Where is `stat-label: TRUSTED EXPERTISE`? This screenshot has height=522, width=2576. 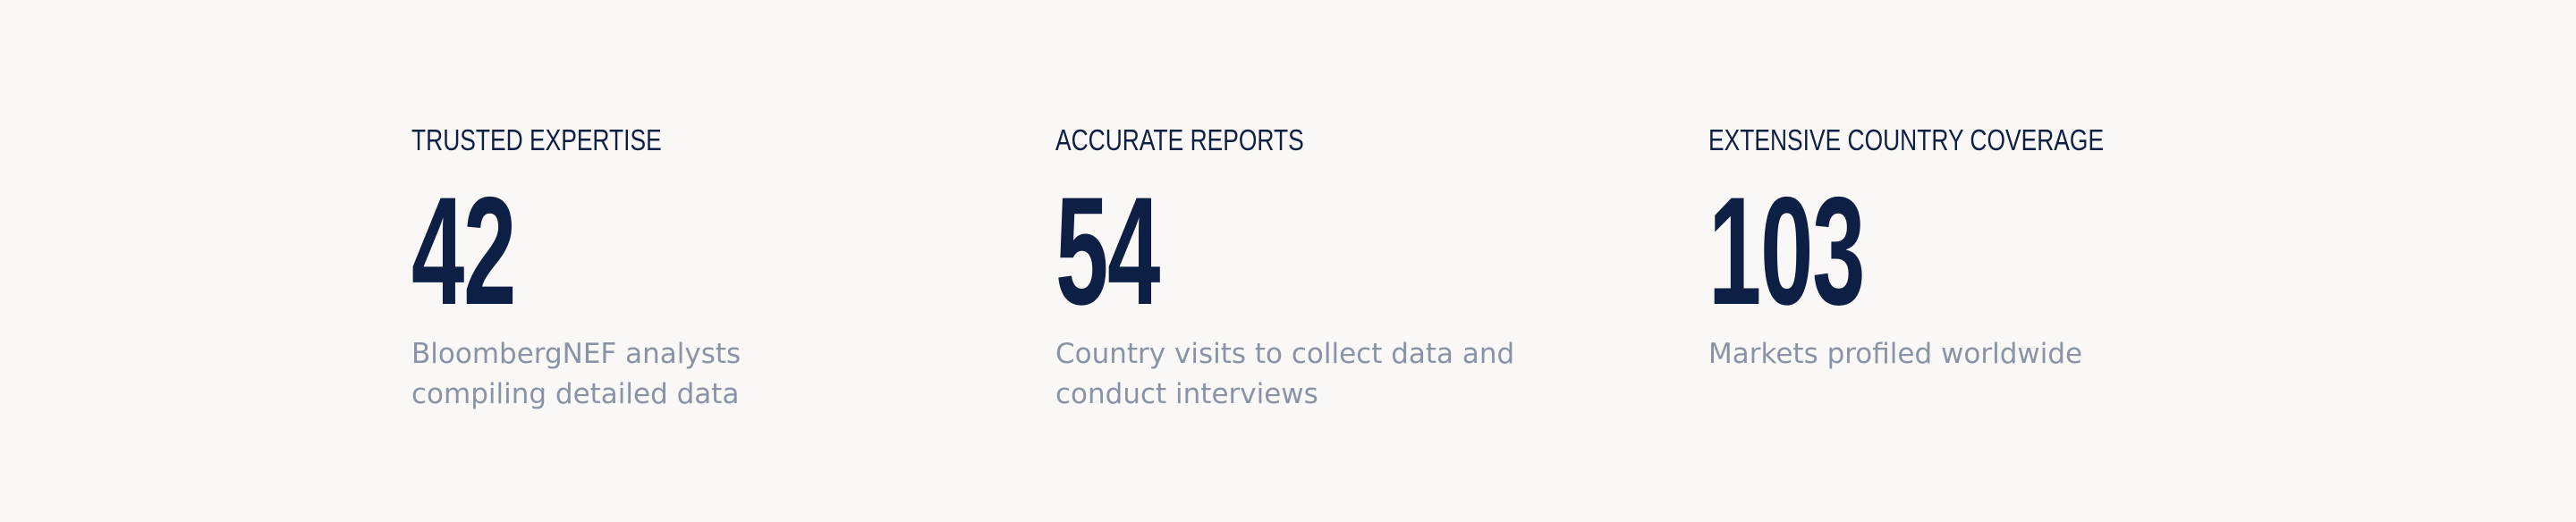
stat-label: TRUSTED EXPERTISE is located at coordinates (536, 139).